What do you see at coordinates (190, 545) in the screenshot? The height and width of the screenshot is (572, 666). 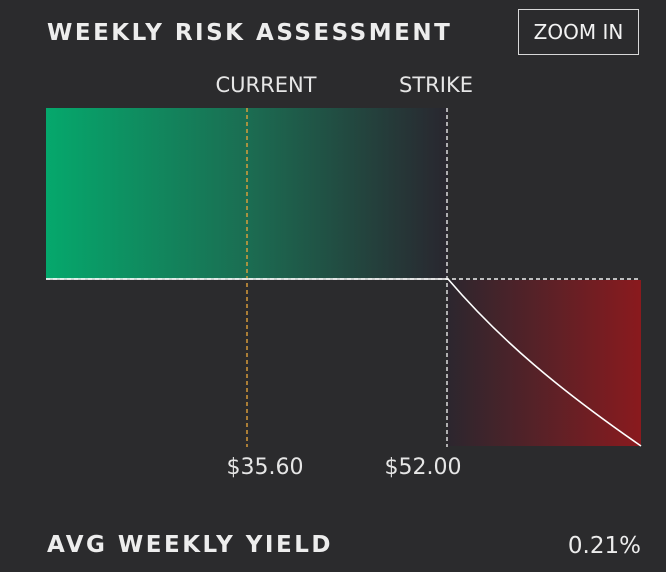 I see `avg-weekly-yield-label: AVG WEEKLY YIELD` at bounding box center [190, 545].